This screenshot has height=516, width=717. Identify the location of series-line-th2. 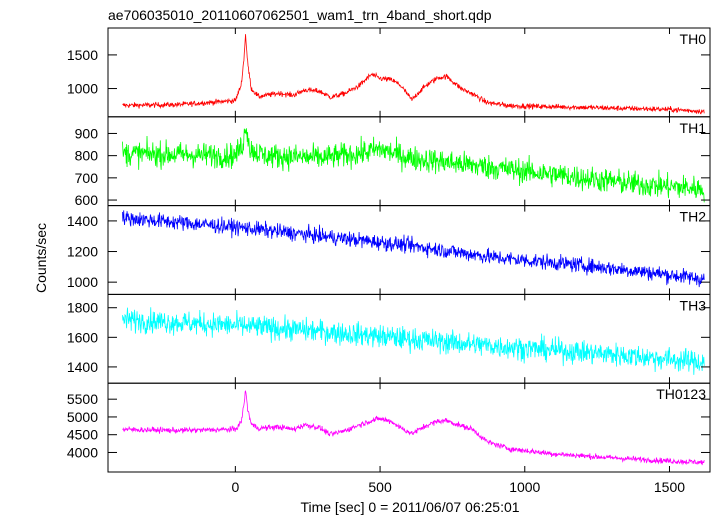
(413, 249).